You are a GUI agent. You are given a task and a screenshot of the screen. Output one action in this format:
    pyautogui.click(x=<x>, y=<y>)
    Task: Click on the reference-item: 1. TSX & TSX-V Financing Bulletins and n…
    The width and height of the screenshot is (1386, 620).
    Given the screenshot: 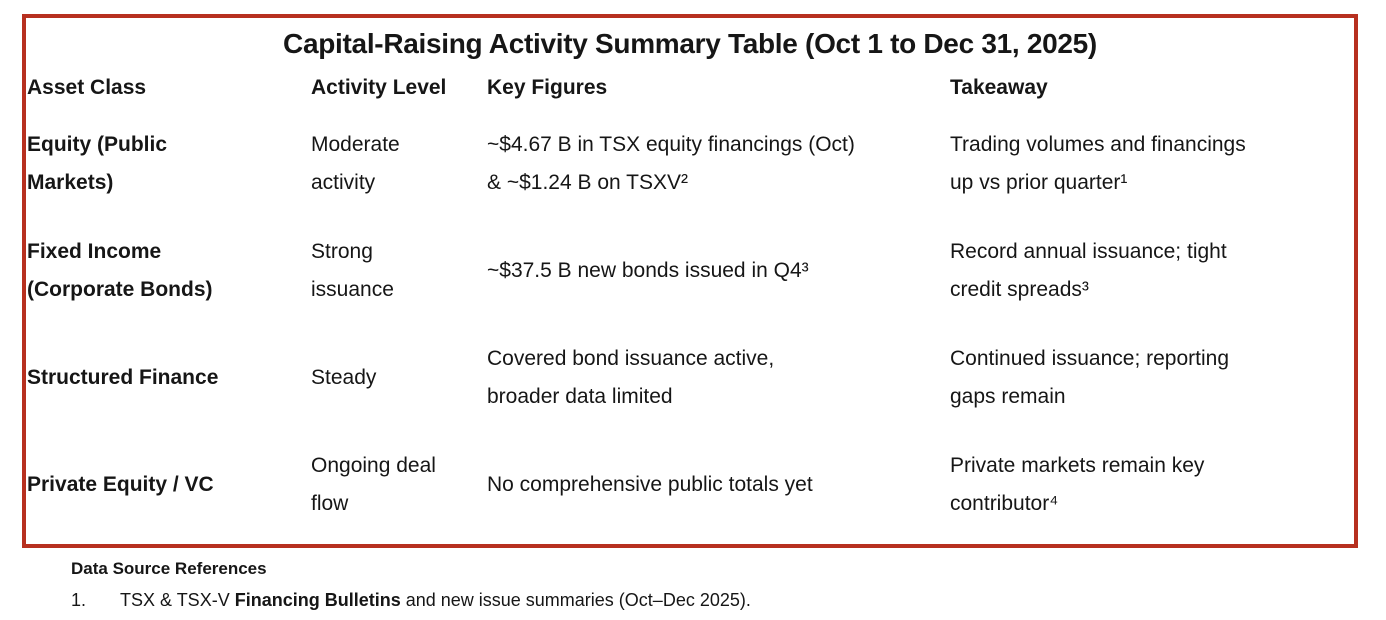 What is the action you would take?
    pyautogui.click(x=711, y=600)
    